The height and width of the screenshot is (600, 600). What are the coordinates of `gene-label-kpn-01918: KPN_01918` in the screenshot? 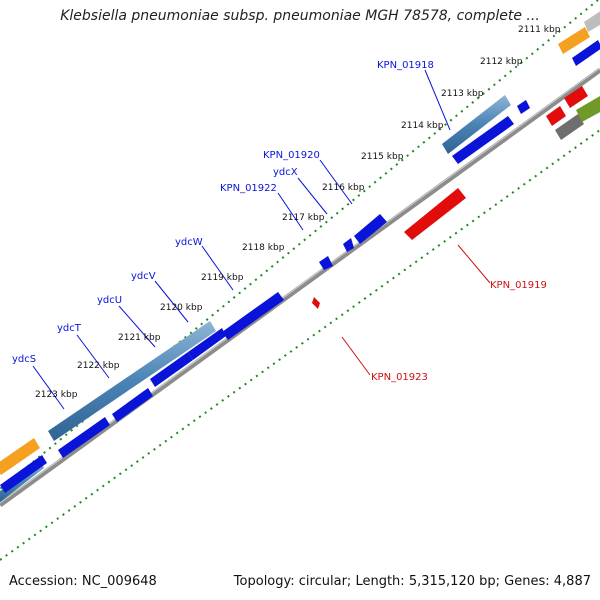 It's located at (405, 65).